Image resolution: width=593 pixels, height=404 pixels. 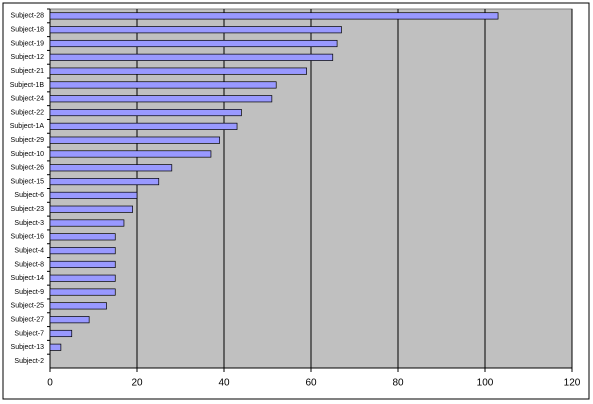 I want to click on y-tick-label: Subject-19, so click(x=28, y=43).